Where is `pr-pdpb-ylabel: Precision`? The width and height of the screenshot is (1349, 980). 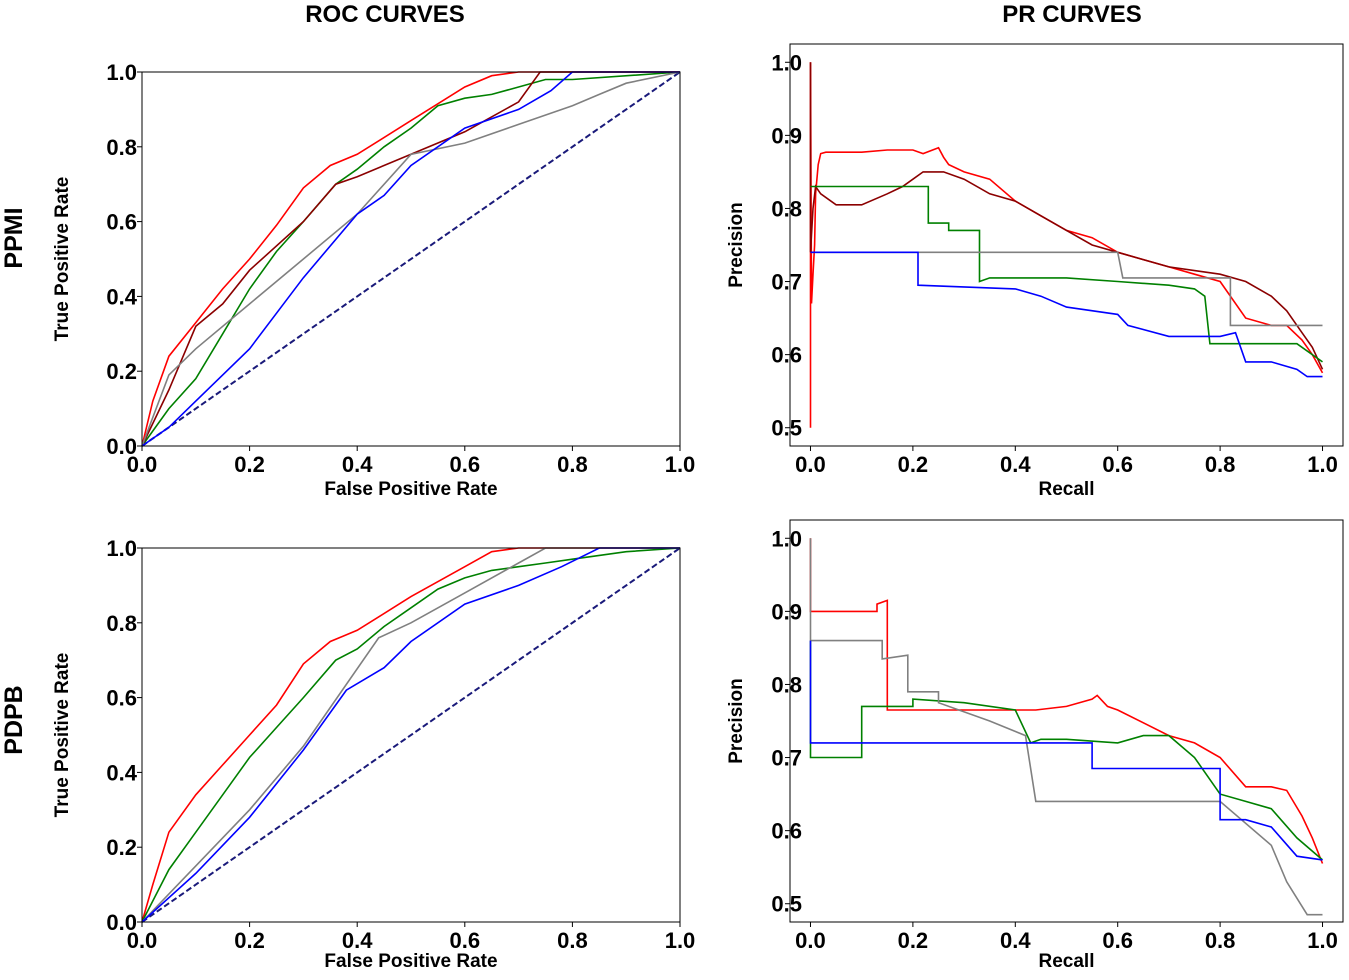
pr-pdpb-ylabel: Precision is located at coordinates (736, 721).